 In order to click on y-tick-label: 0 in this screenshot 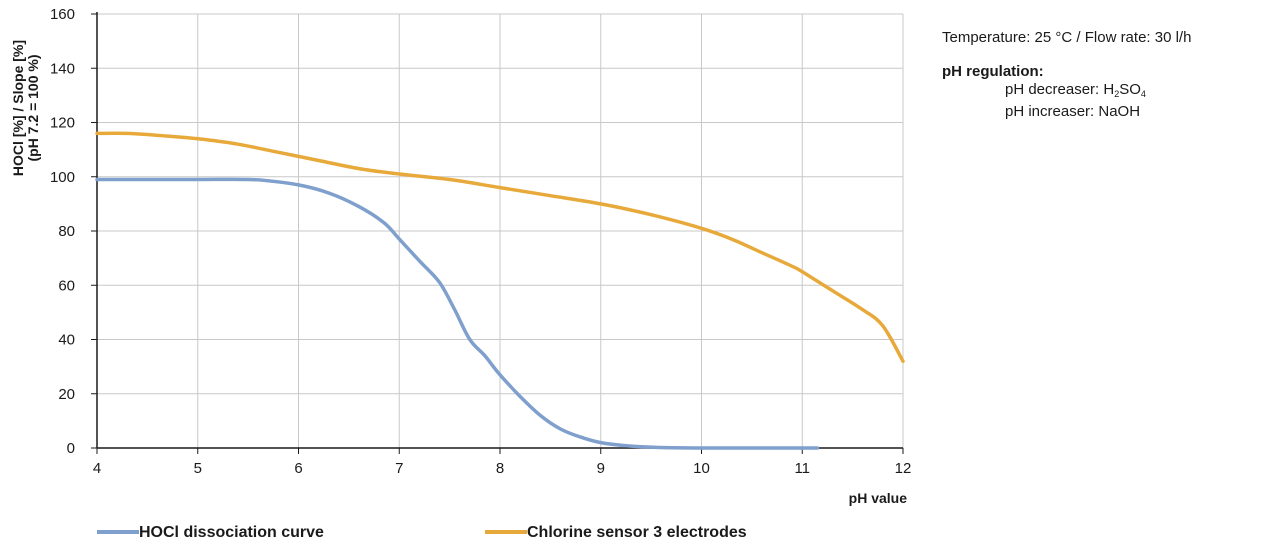, I will do `click(71, 448)`.